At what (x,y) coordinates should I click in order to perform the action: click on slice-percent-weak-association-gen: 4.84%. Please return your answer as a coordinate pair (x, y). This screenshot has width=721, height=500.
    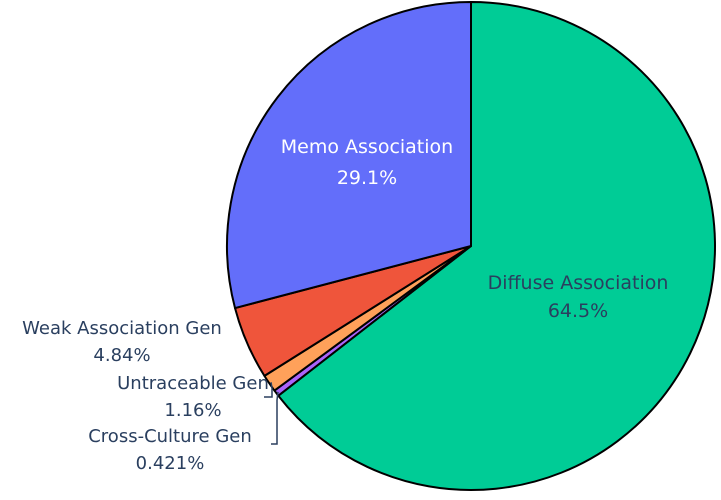
    Looking at the image, I should click on (121, 355).